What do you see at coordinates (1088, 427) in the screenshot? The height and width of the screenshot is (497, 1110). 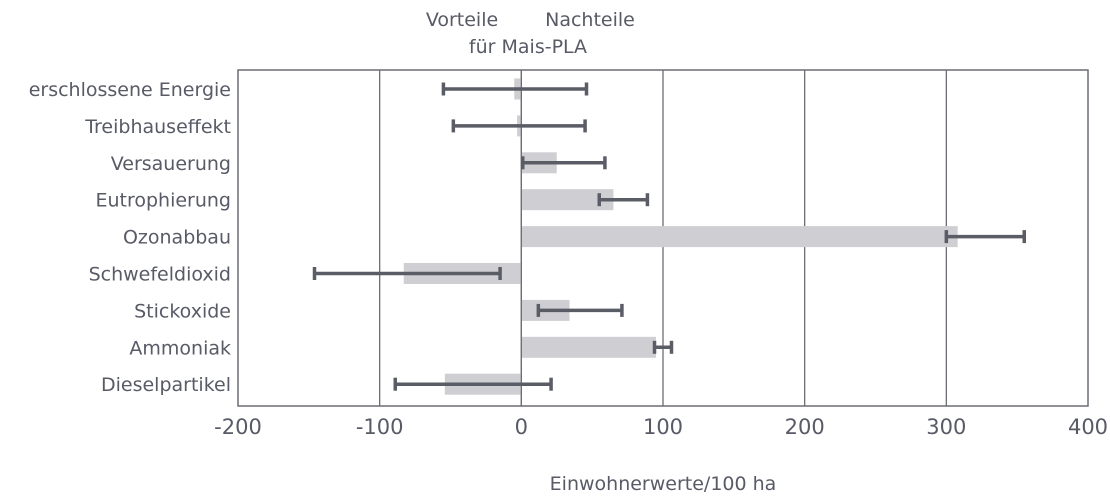 I see `x-tick-label: 400` at bounding box center [1088, 427].